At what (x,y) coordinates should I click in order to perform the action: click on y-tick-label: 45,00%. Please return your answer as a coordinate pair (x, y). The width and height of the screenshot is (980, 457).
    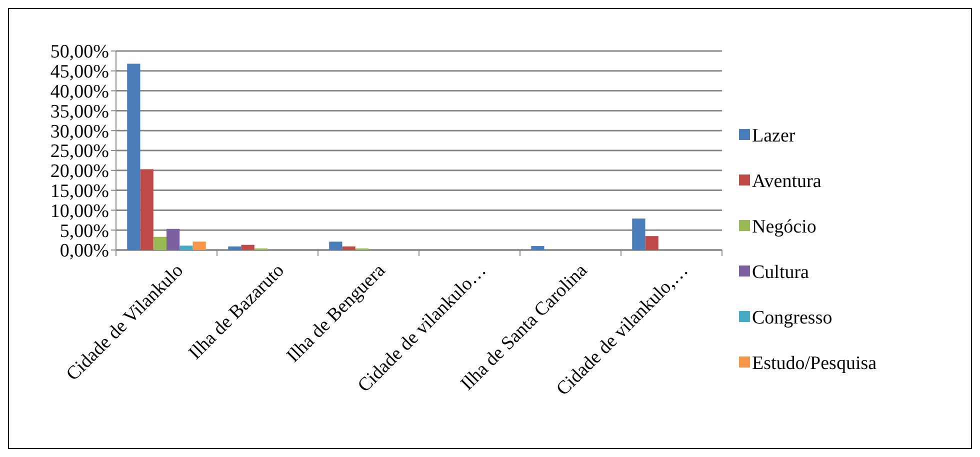
    Looking at the image, I should click on (80, 72).